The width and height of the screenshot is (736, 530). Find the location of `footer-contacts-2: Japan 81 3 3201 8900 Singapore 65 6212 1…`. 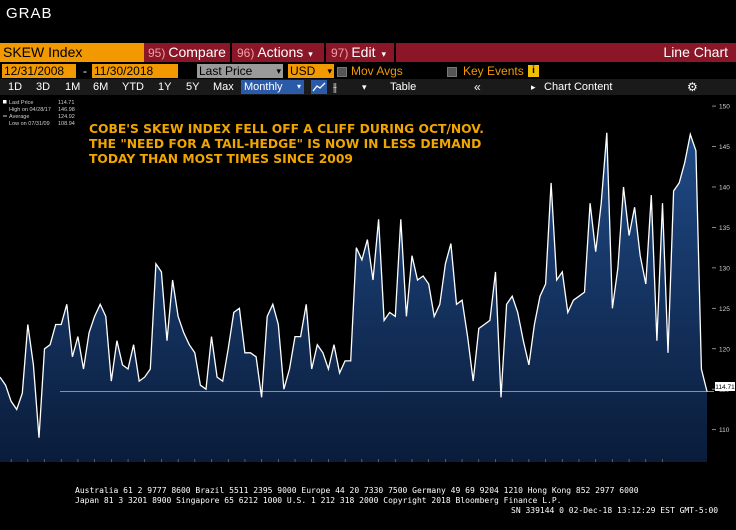

footer-contacts-2: Japan 81 3 3201 8900 Singapore 65 6212 1… is located at coordinates (318, 500).